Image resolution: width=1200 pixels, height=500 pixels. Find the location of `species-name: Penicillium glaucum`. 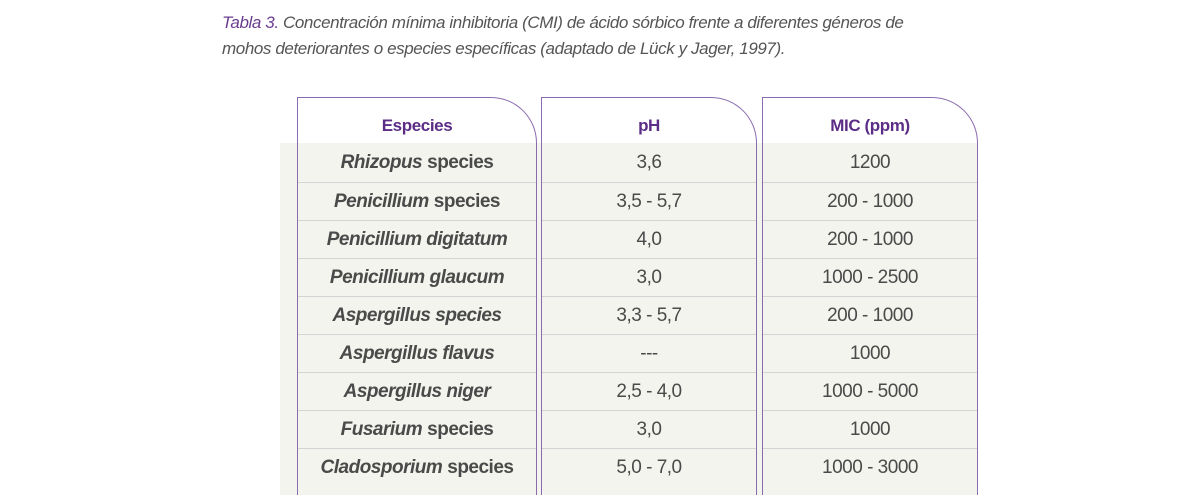

species-name: Penicillium glaucum is located at coordinates (417, 277).